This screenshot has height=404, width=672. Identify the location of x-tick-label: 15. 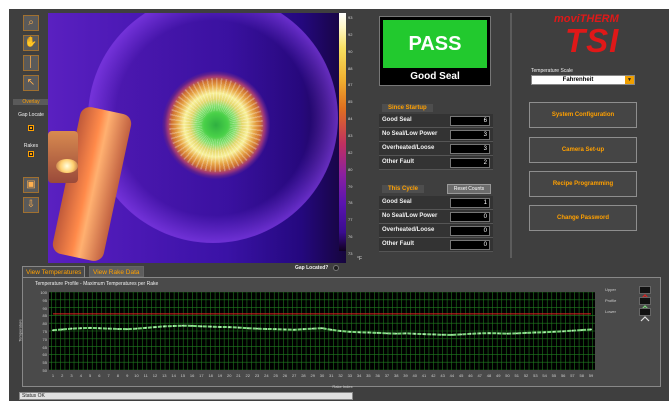
(183, 375).